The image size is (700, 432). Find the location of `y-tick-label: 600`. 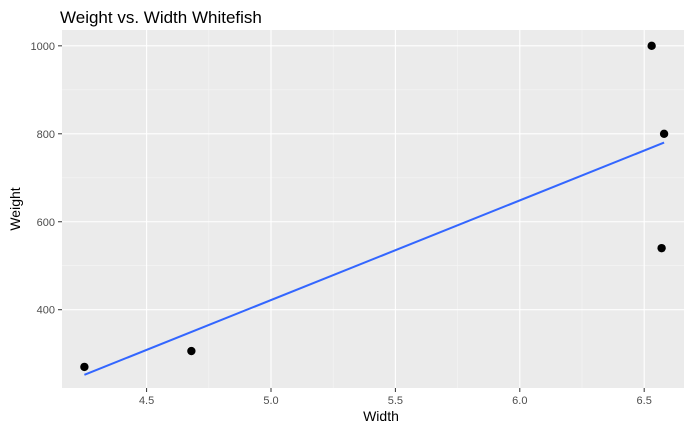

y-tick-label: 600 is located at coordinates (46, 223).